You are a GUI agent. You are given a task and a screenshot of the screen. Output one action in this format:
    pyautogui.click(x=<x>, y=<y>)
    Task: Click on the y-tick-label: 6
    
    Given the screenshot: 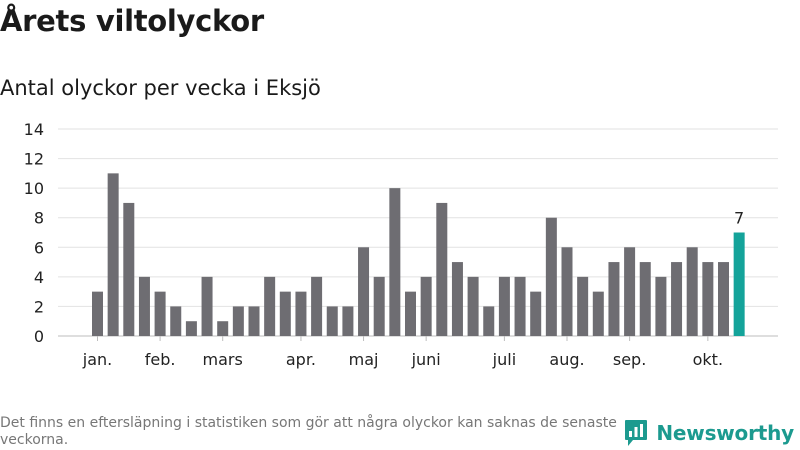 What is the action you would take?
    pyautogui.click(x=39, y=247)
    